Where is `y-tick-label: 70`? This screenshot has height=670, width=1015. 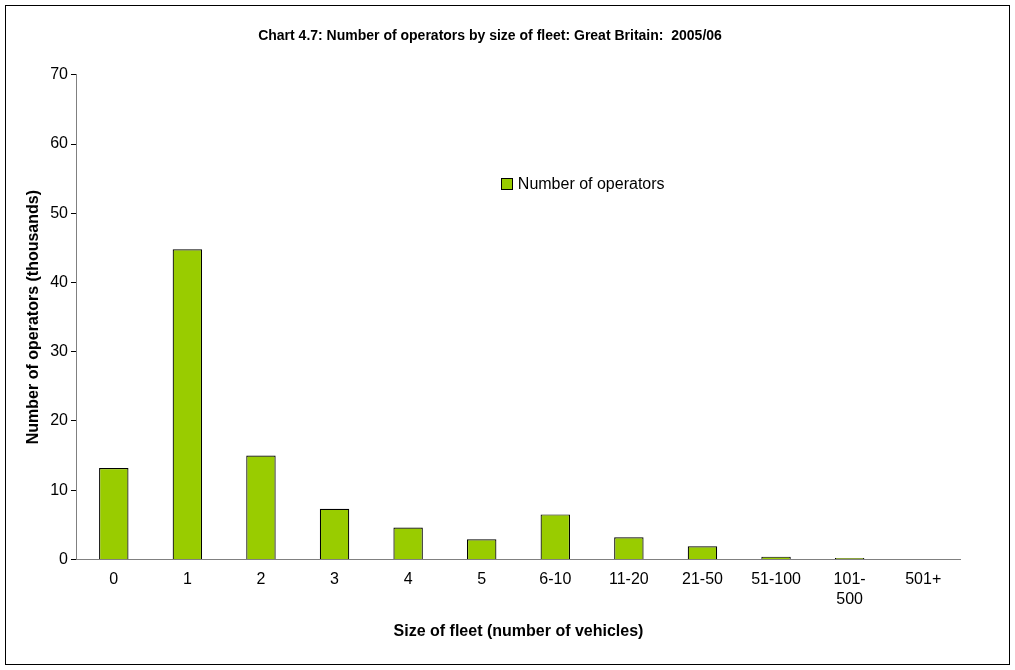
y-tick-label: 70 is located at coordinates (59, 74).